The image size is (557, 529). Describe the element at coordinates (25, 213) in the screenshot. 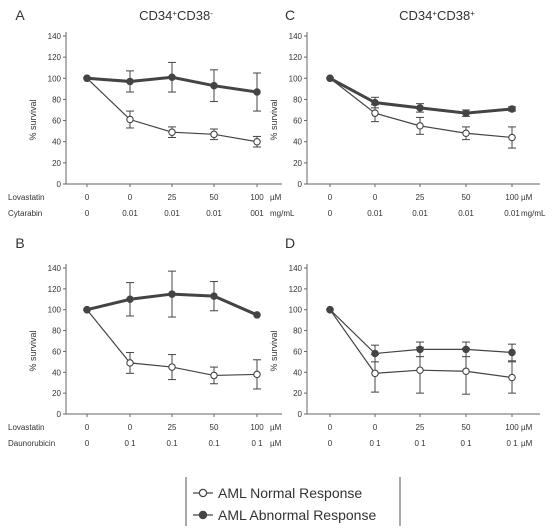

I see `dose-row-label: Cytarabin` at that location.